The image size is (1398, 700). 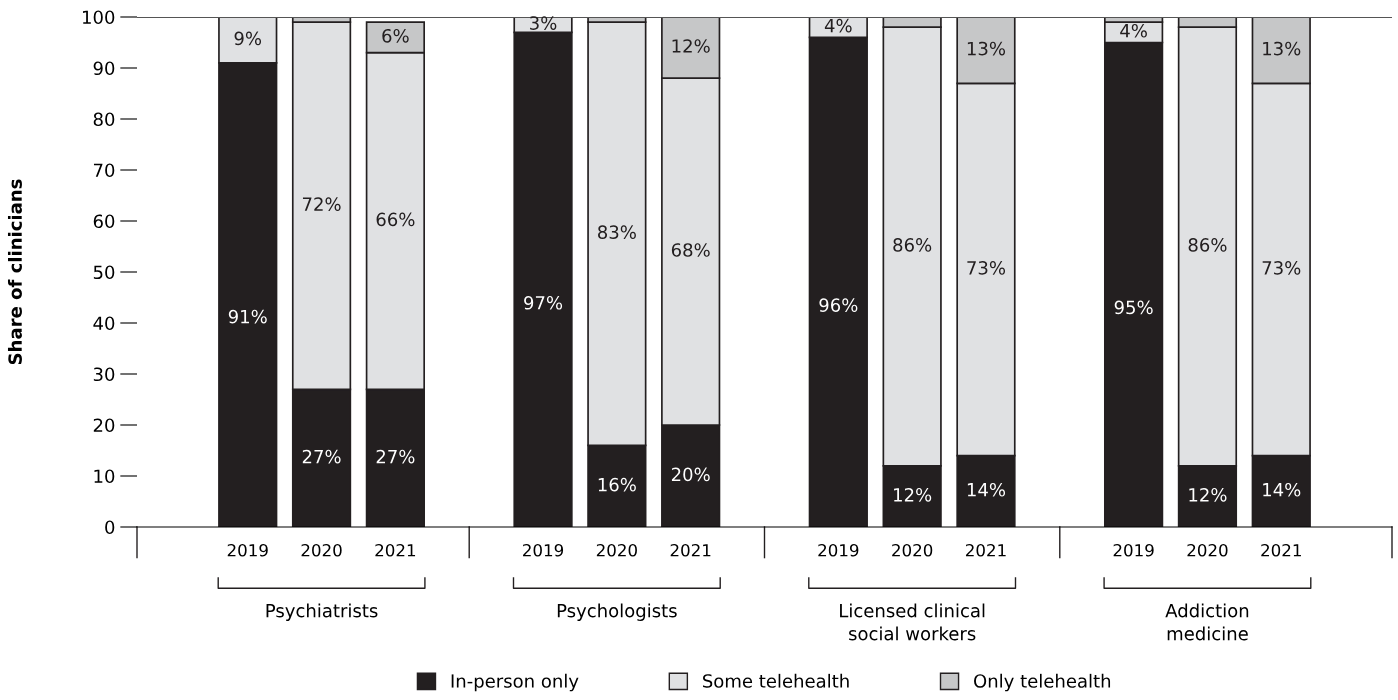 What do you see at coordinates (104, 68) in the screenshot?
I see `y-tick-label: 90` at bounding box center [104, 68].